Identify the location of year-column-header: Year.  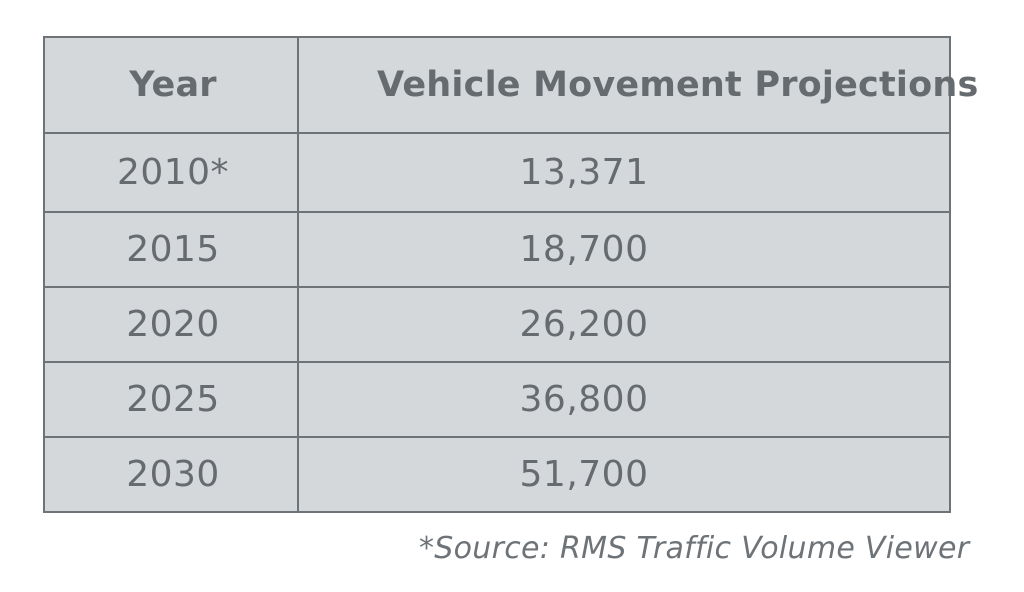
(171, 85).